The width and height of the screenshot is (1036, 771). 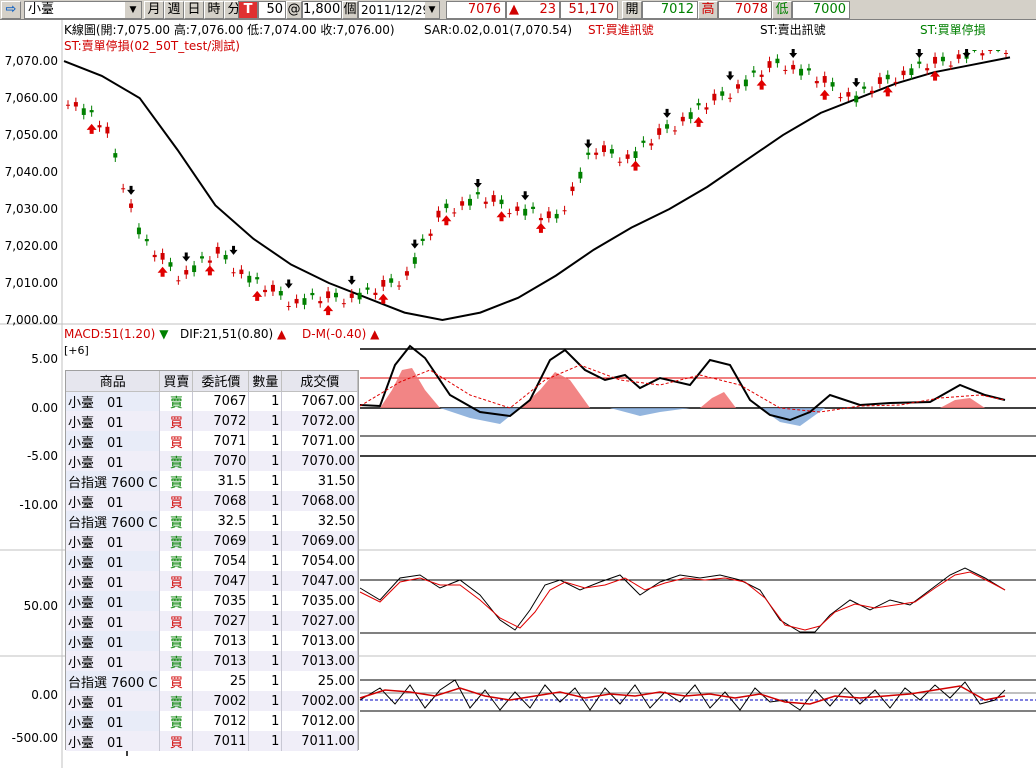 What do you see at coordinates (38, 505) in the screenshot?
I see `indicator-tick-label: -10.00` at bounding box center [38, 505].